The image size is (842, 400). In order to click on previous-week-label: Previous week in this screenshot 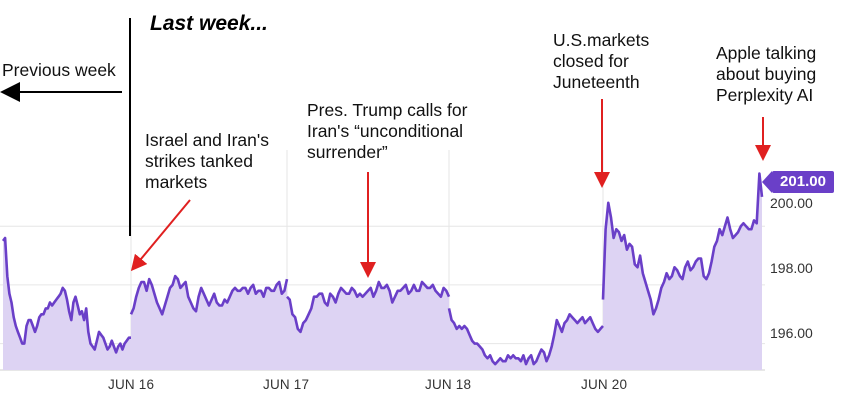, I will do `click(59, 70)`.